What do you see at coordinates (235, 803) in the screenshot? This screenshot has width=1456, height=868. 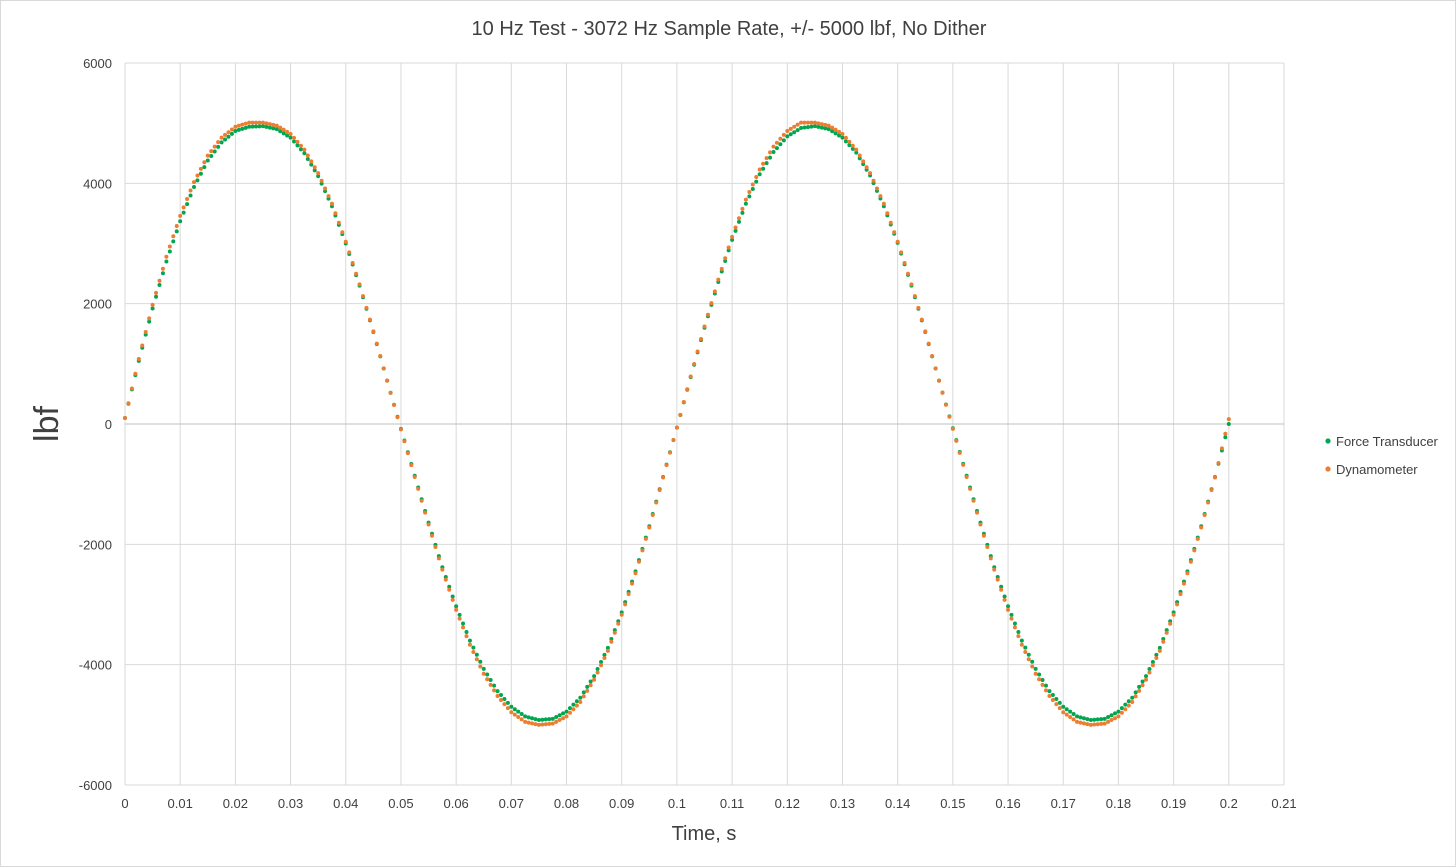 I see `x-tick-label: 0.02` at bounding box center [235, 803].